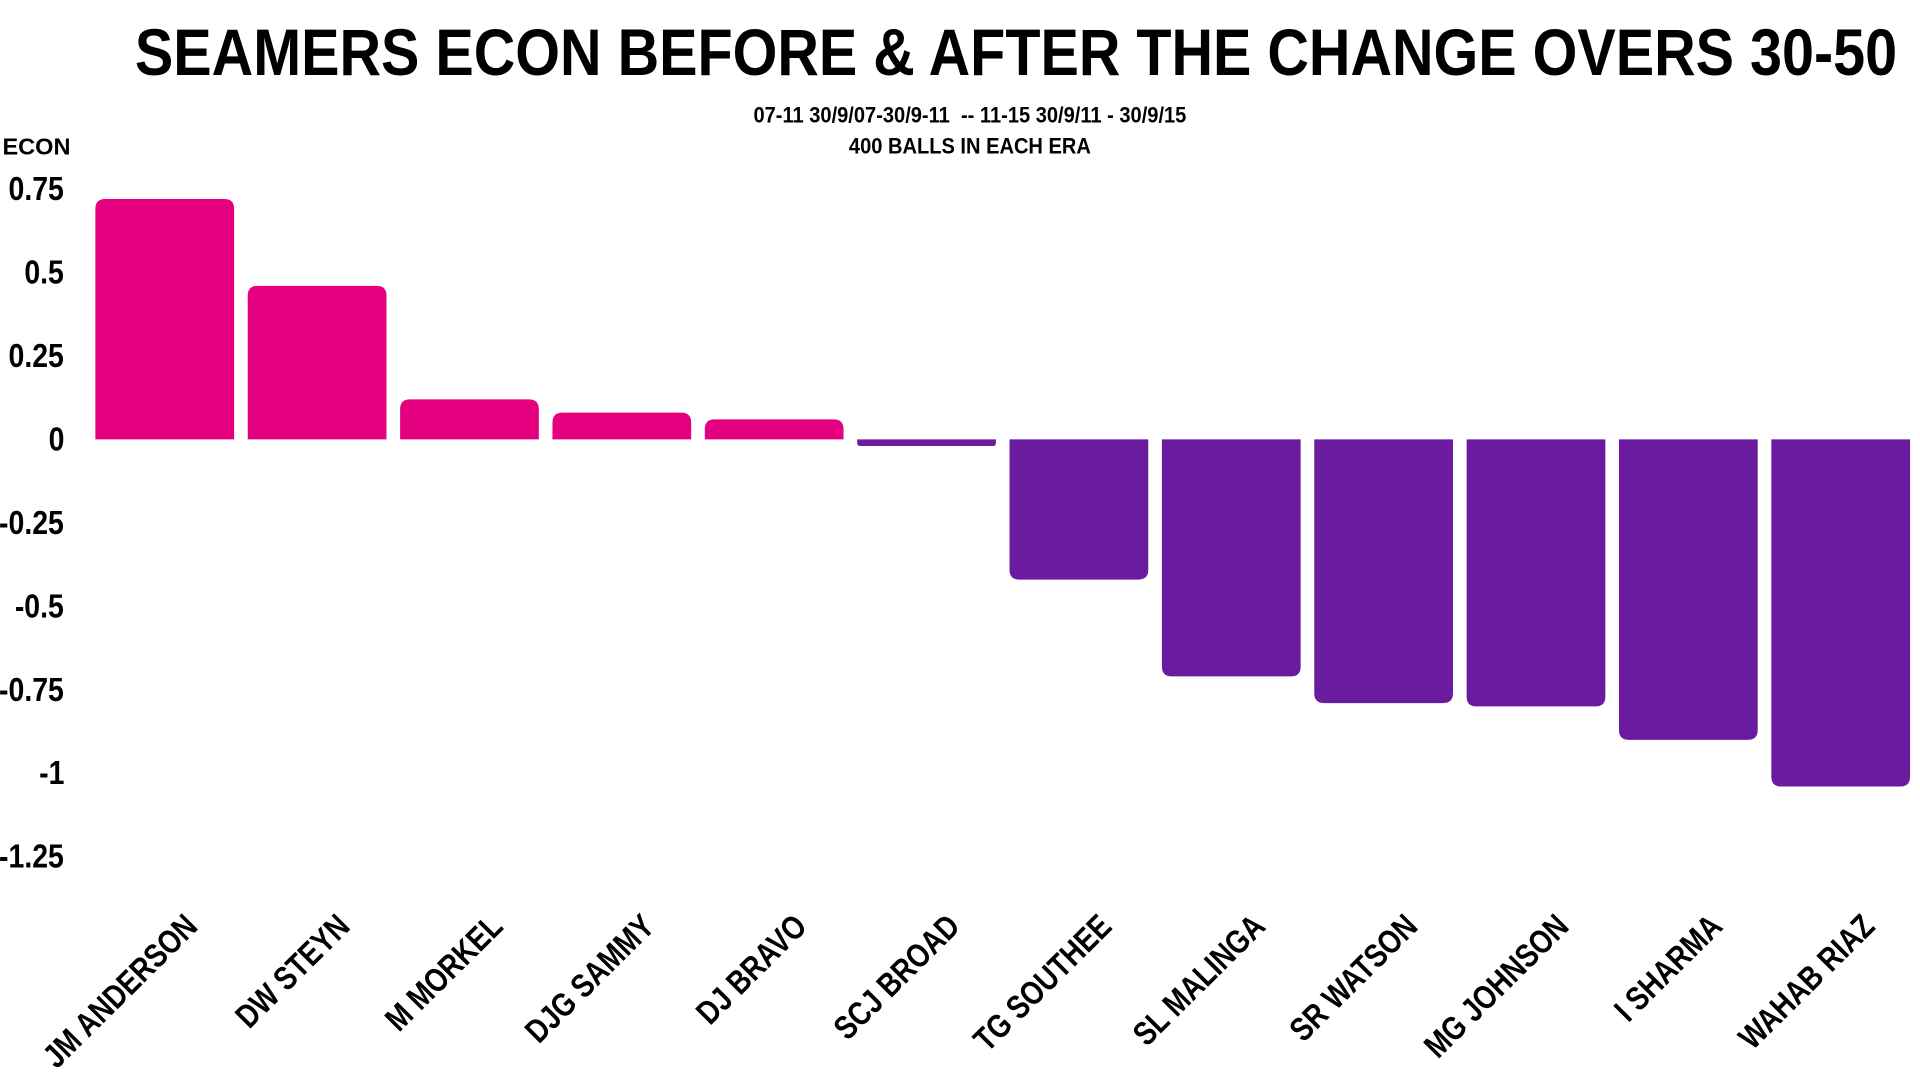  What do you see at coordinates (969, 146) in the screenshot?
I see `chart-subtitle-2: 400 BALLS IN EACH ERA` at bounding box center [969, 146].